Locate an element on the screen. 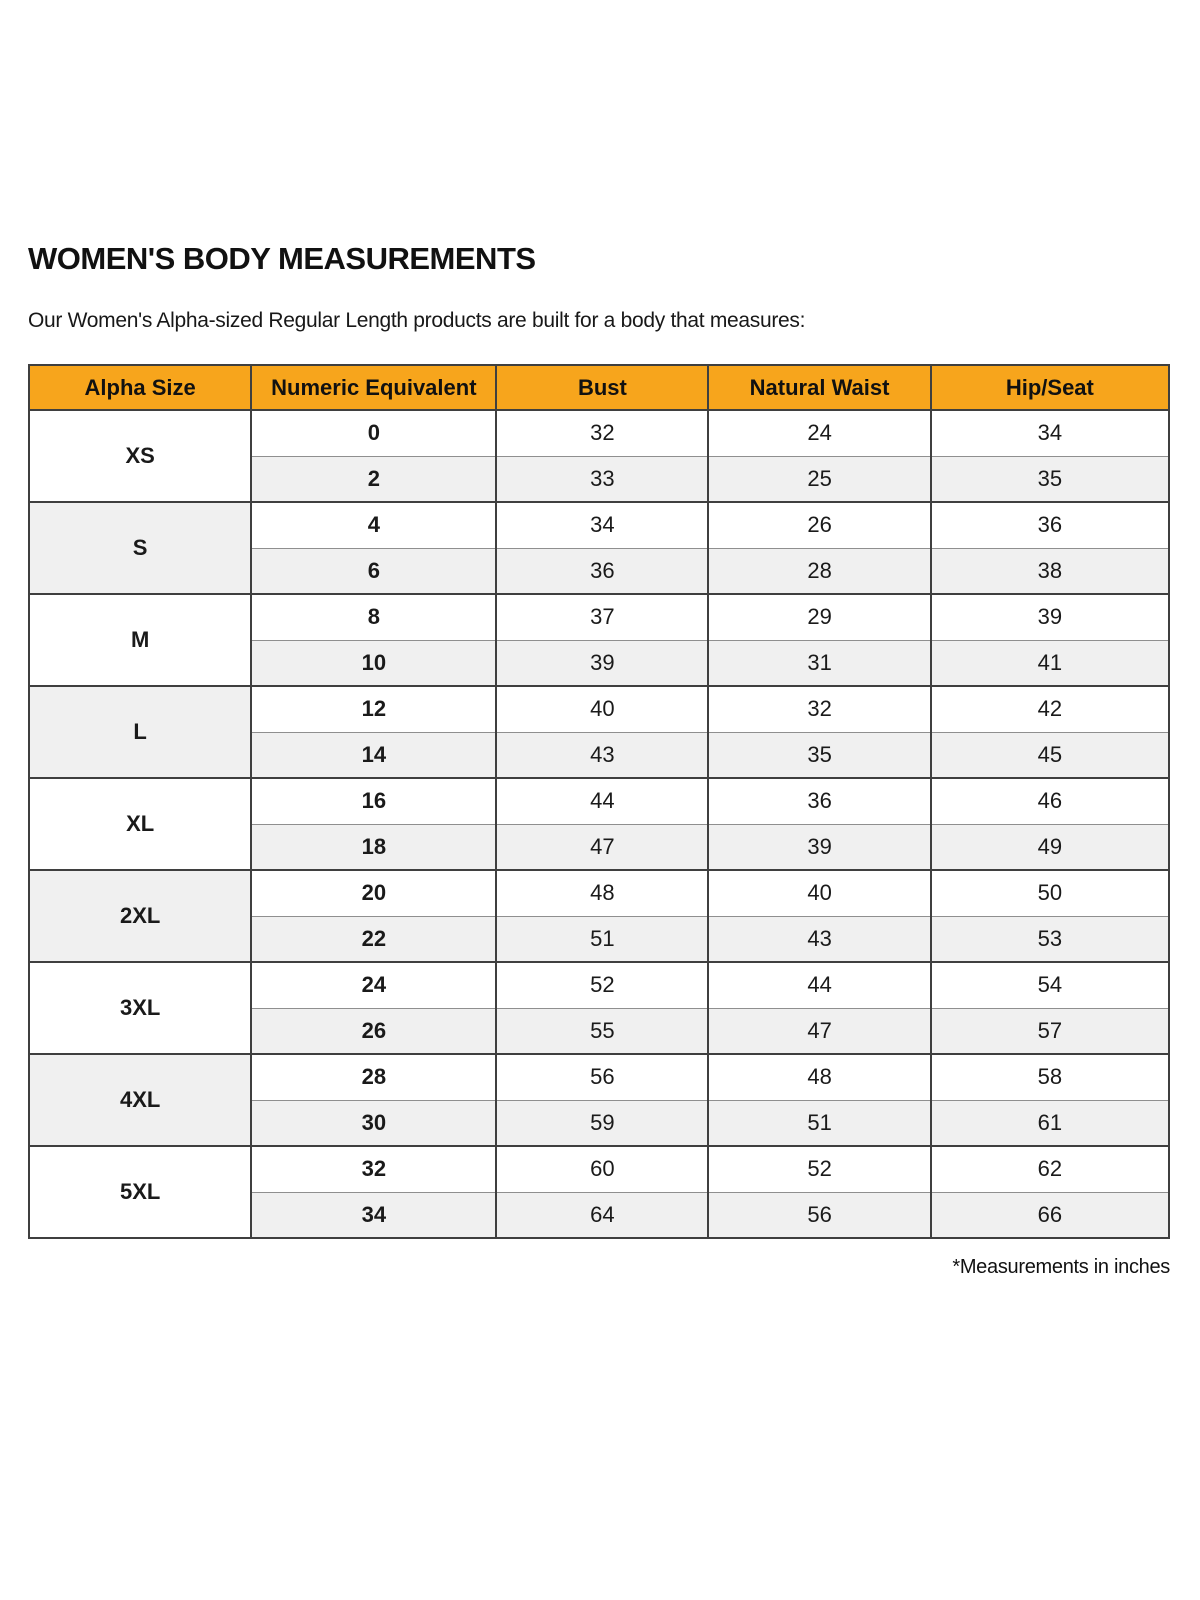 The width and height of the screenshot is (1200, 1600). bust-cell: 56 is located at coordinates (602, 1077).